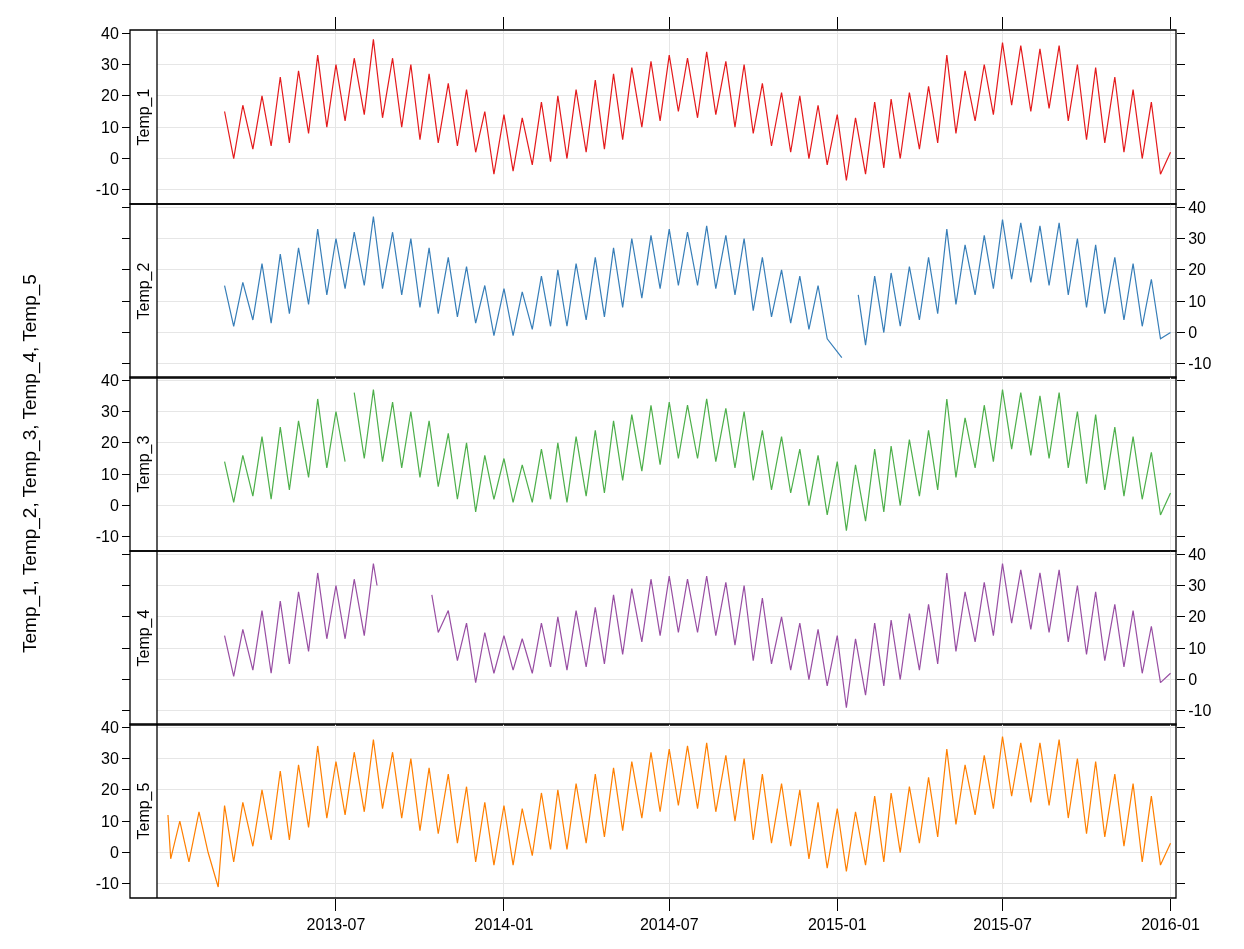  I want to click on text: Temp_5, so click(143, 811).